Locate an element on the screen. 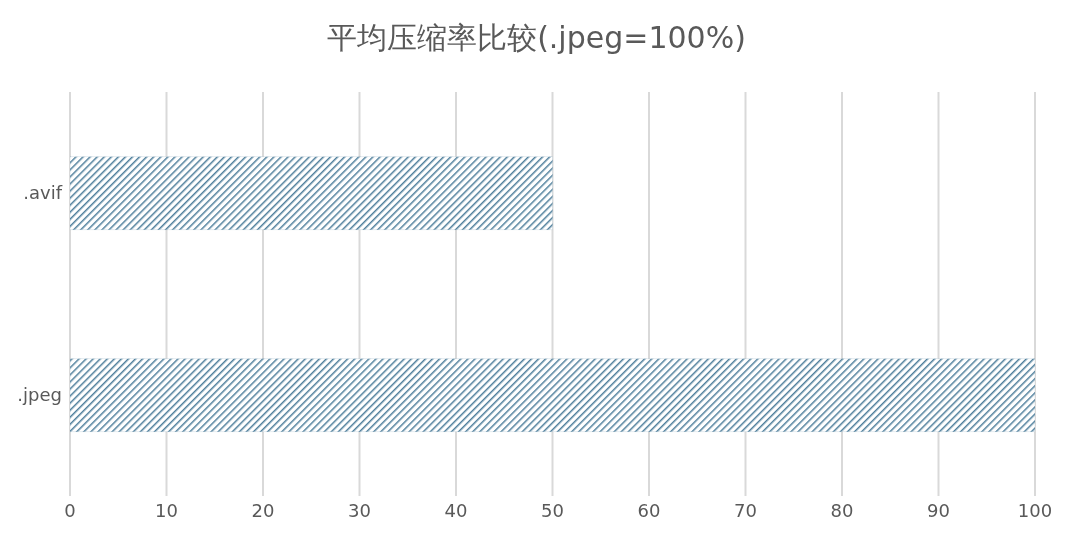  x-tick-label: 50 is located at coordinates (552, 510).